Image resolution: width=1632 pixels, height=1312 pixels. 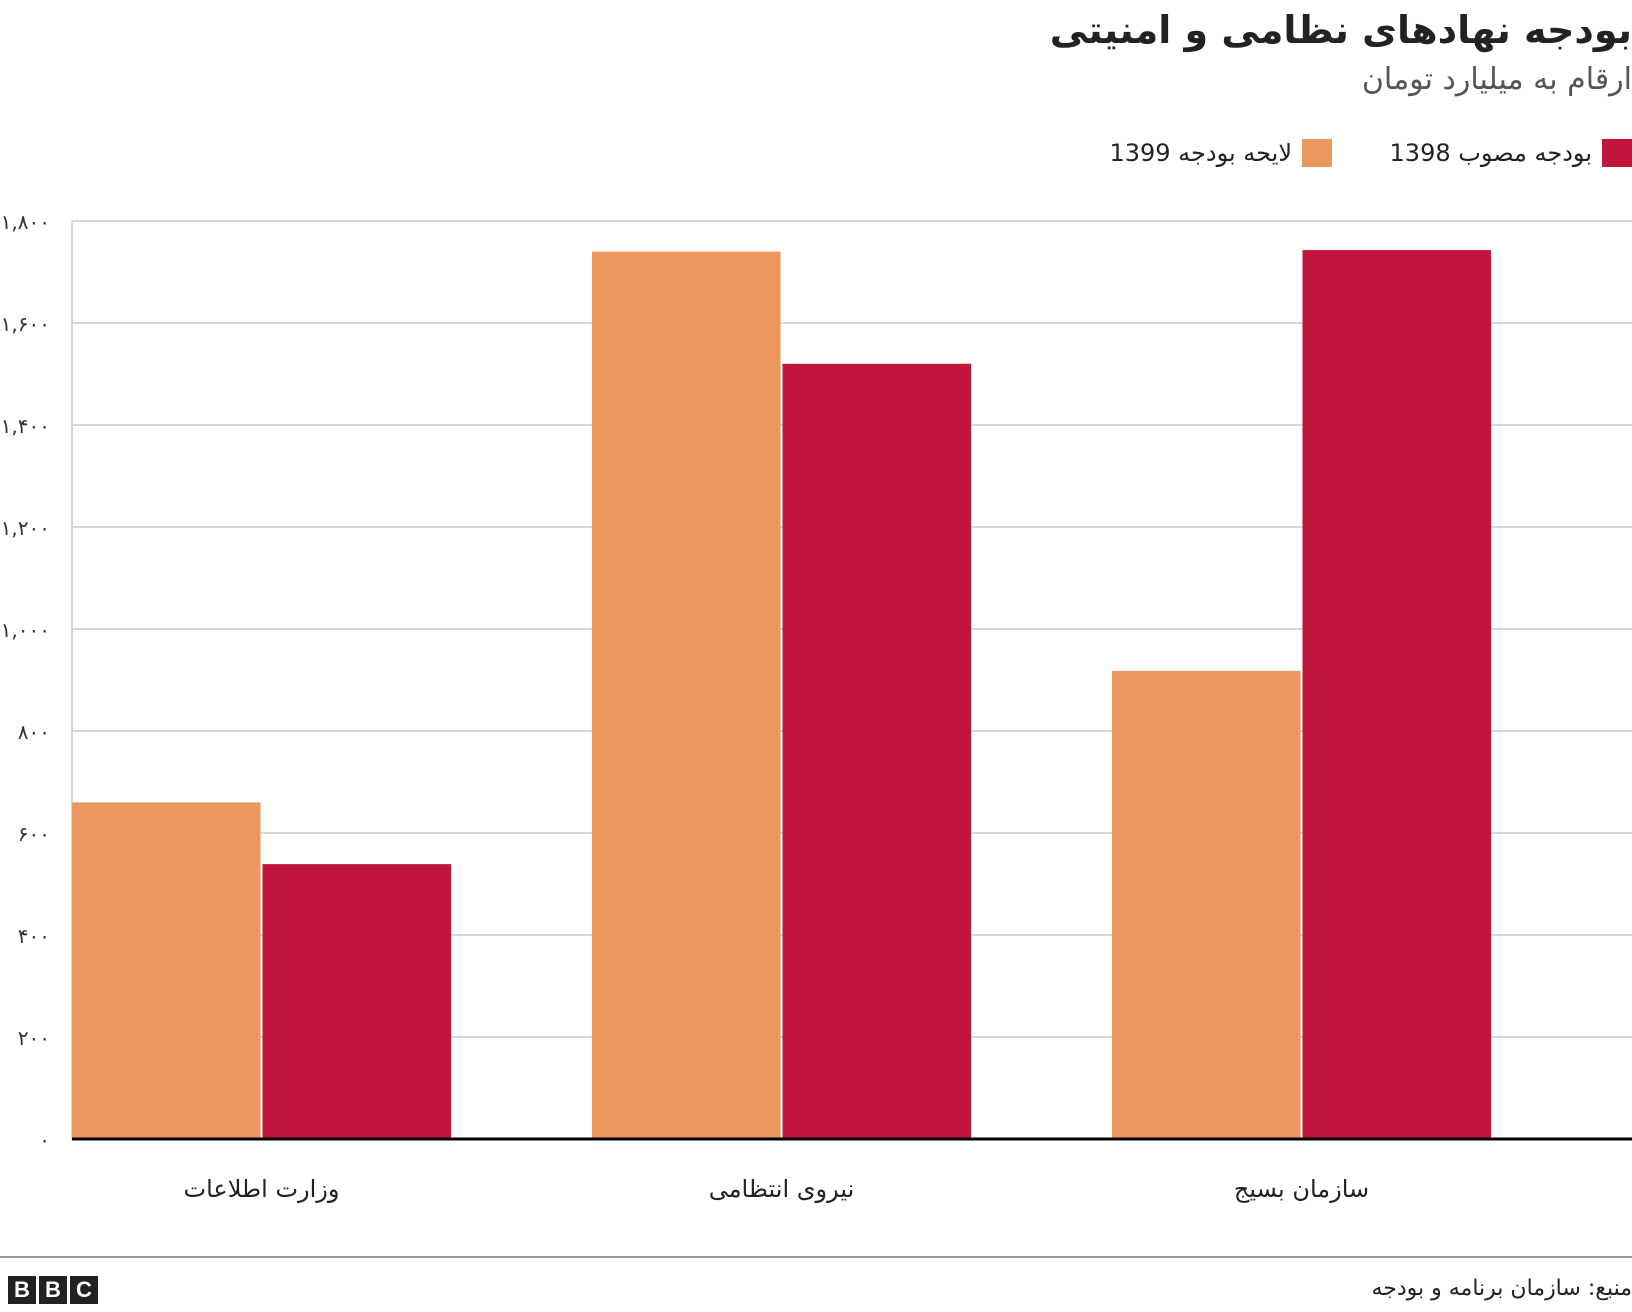 What do you see at coordinates (1200, 153) in the screenshot?
I see `legend-label: لایحه بودجه 1399` at bounding box center [1200, 153].